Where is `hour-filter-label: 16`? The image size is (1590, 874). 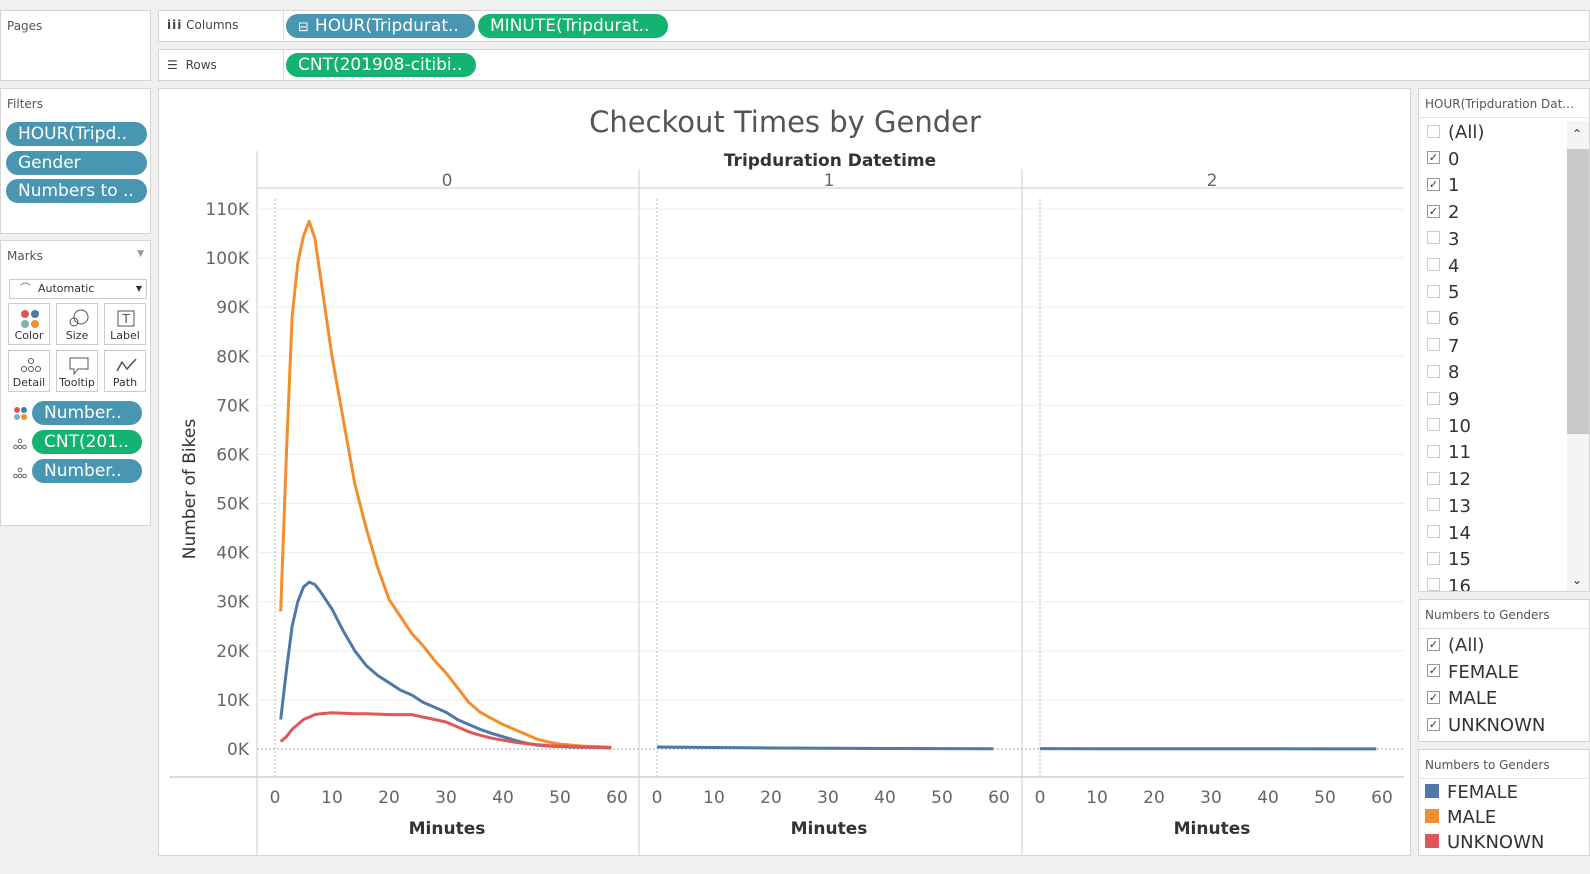
hour-filter-label: 16 is located at coordinates (1459, 583).